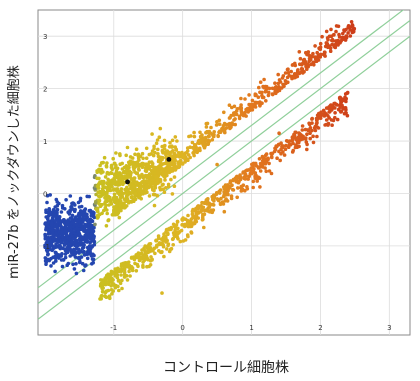 The image size is (420, 381). Describe the element at coordinates (46, 247) in the screenshot. I see `y-tick-label: -1` at that location.